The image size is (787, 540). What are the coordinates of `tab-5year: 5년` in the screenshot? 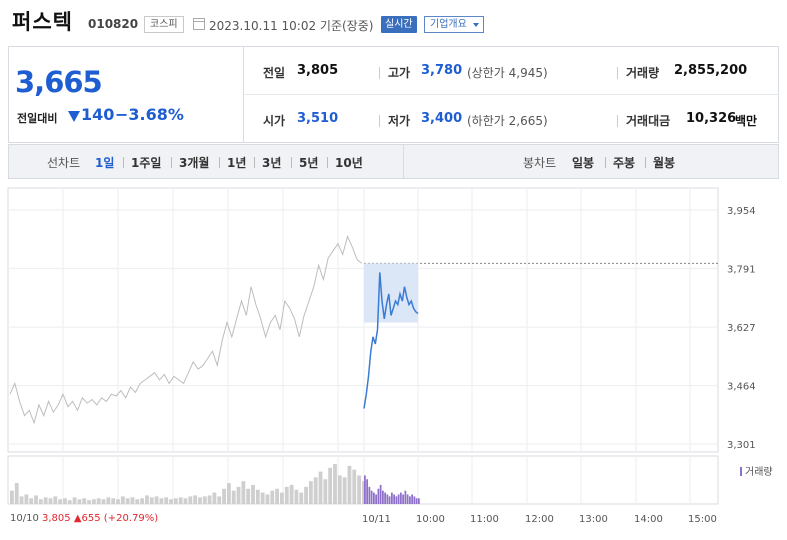 It's located at (309, 163).